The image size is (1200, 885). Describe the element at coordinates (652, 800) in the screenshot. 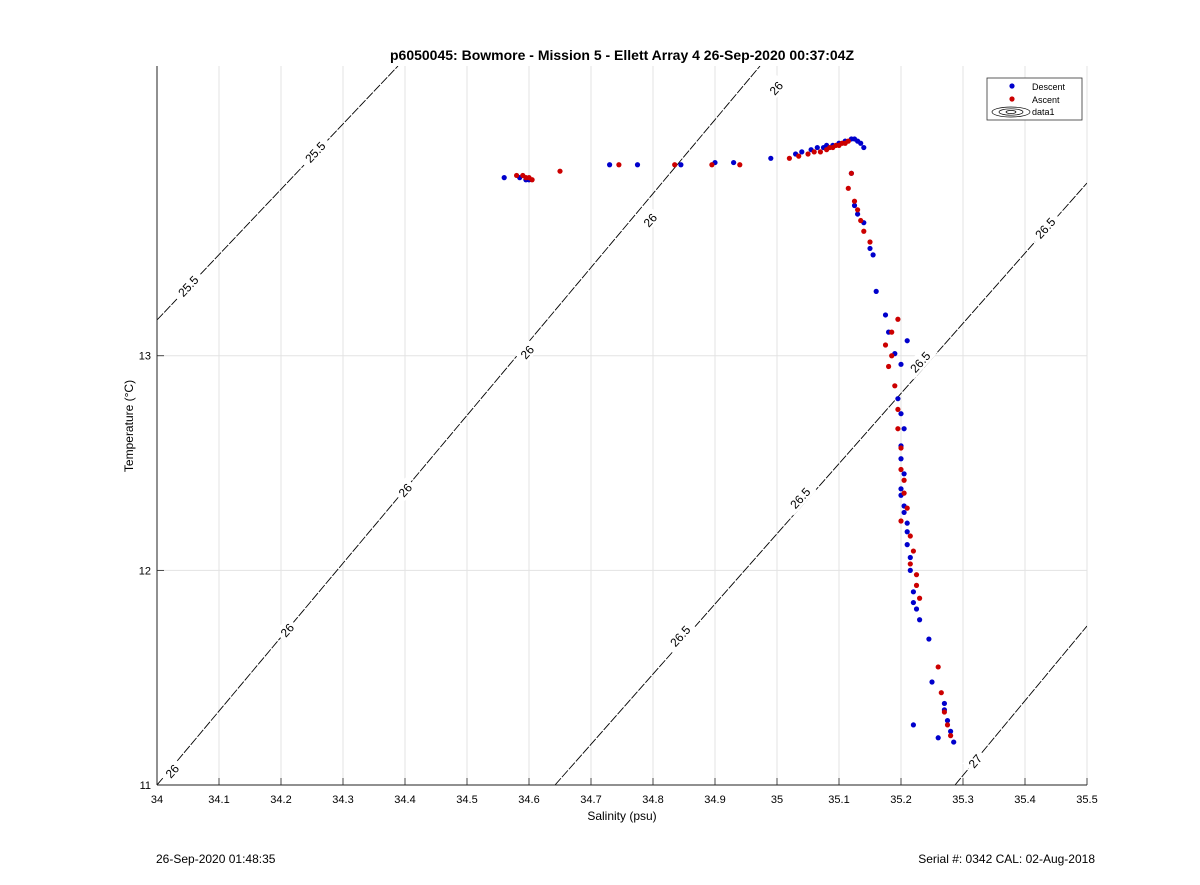

I see `x-tick-label: 34.8` at that location.